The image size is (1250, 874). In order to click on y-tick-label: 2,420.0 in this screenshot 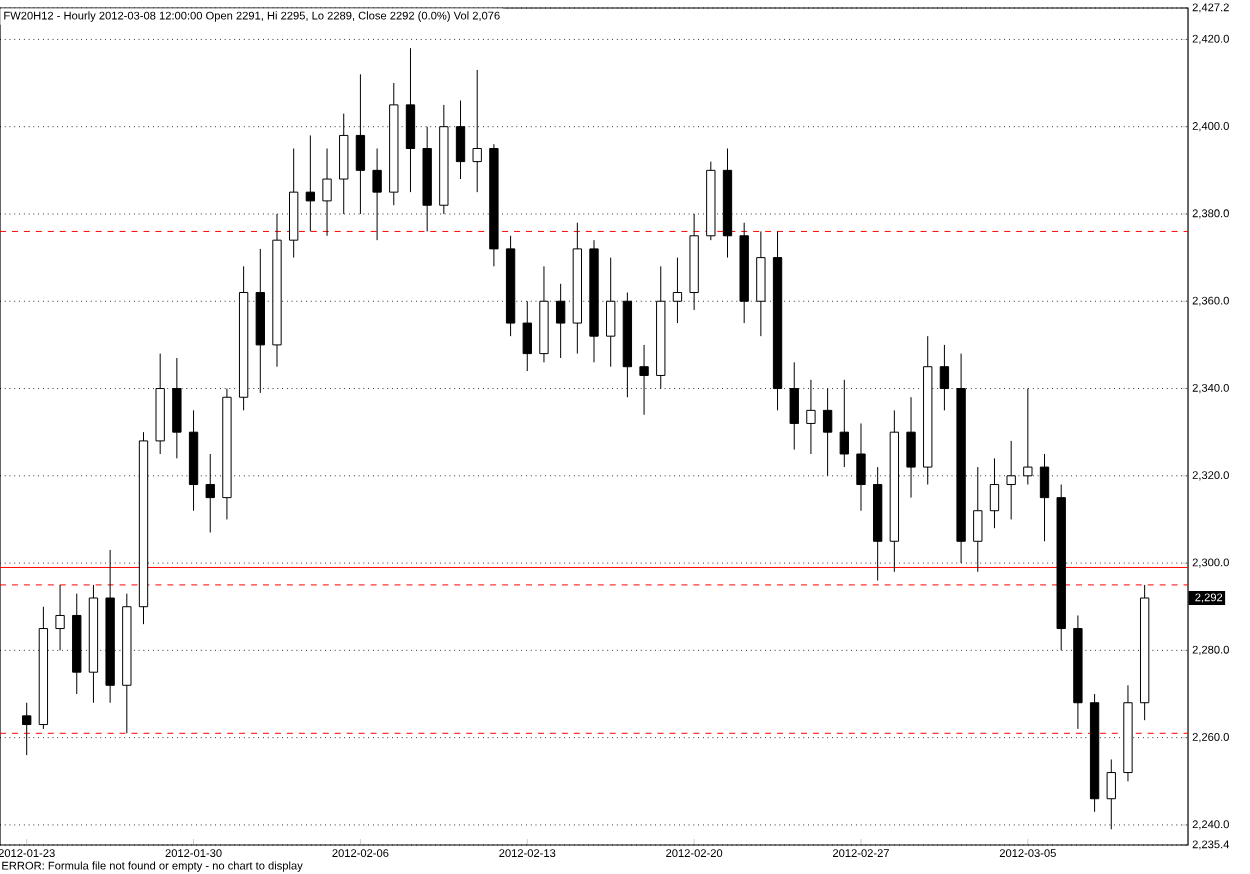, I will do `click(1210, 39)`.